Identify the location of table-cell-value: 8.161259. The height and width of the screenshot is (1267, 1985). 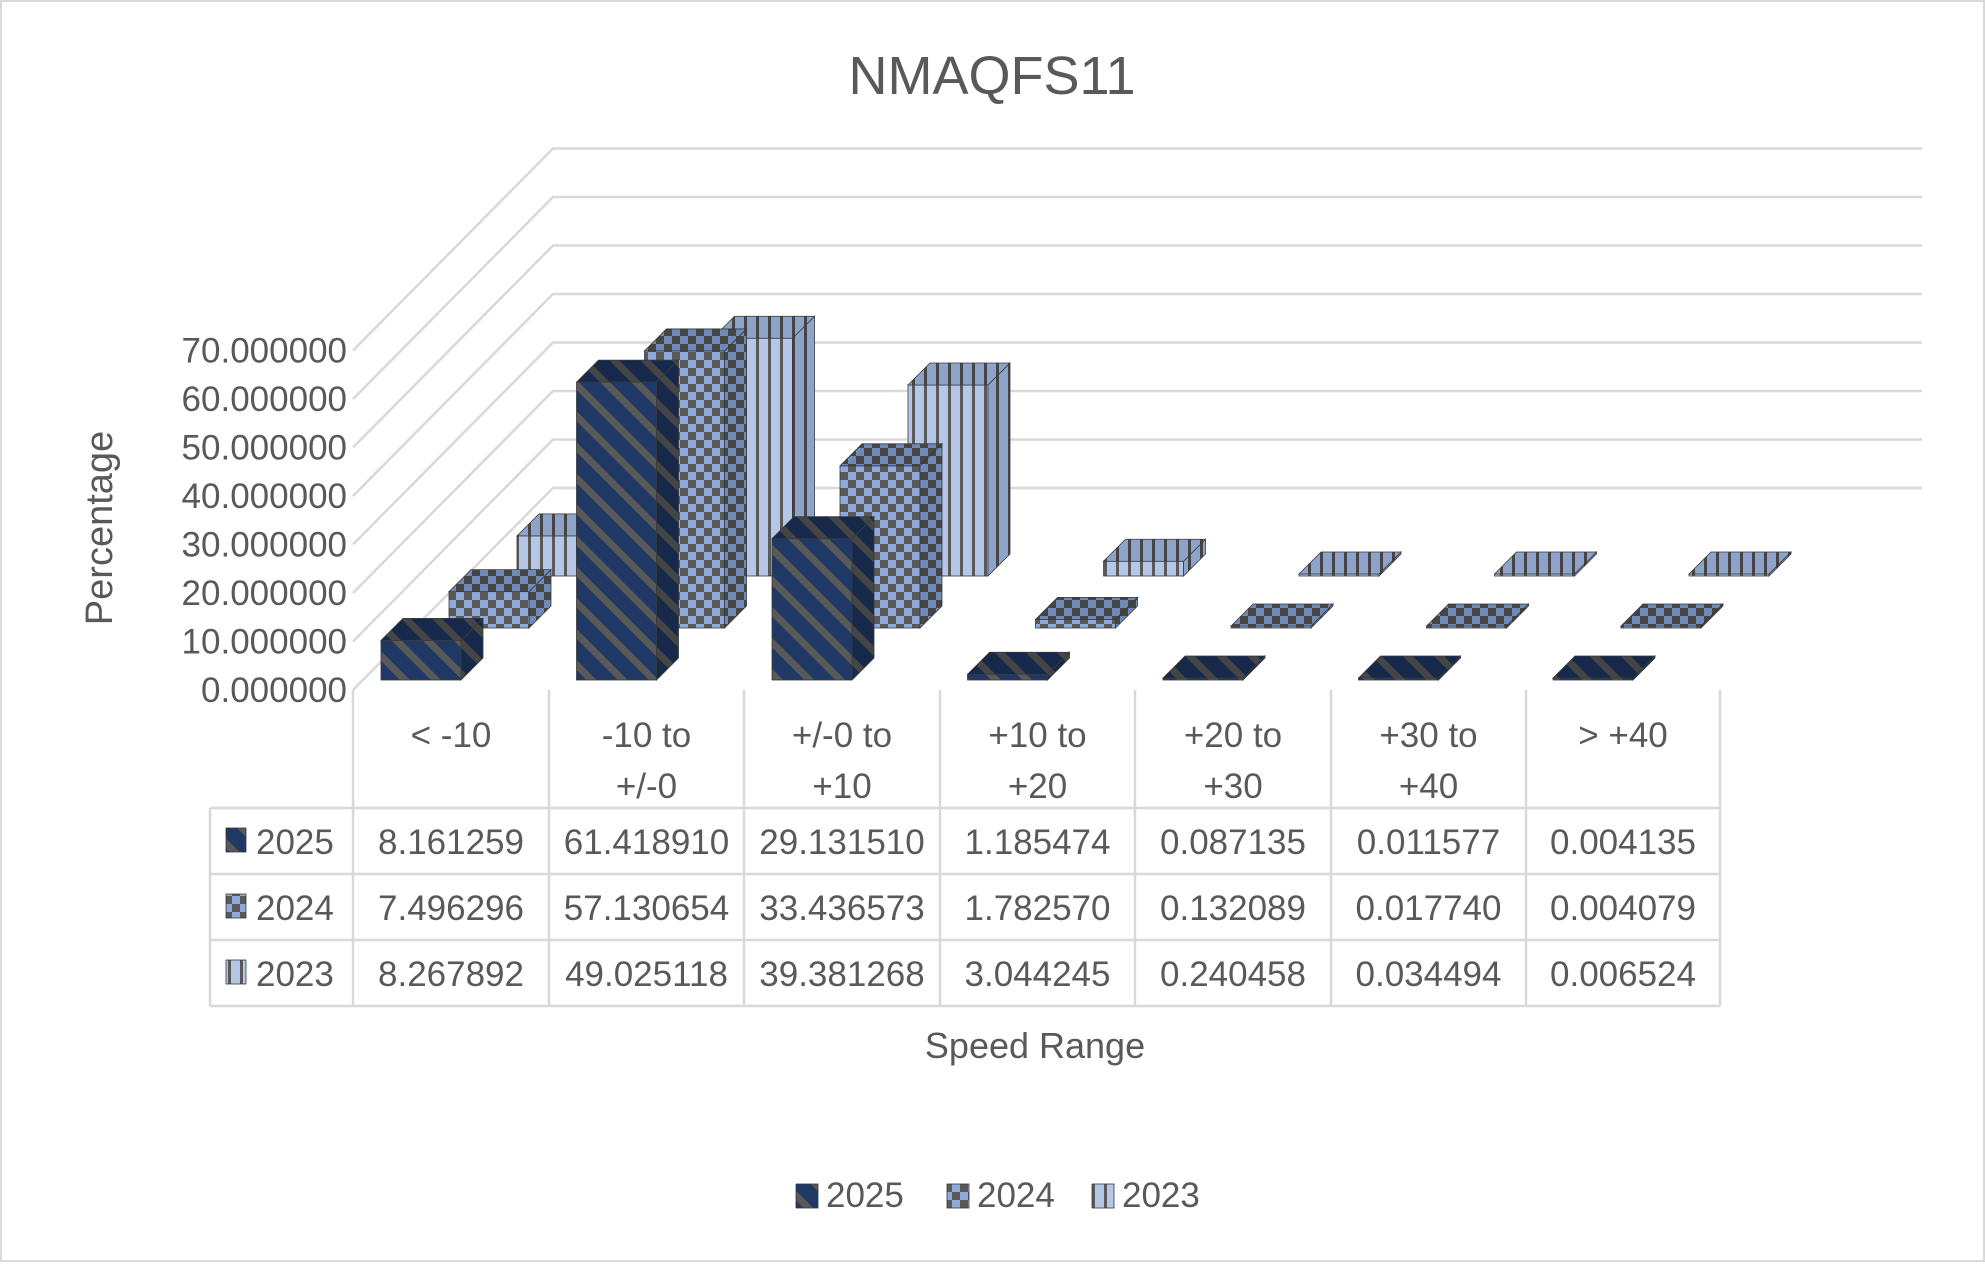
(451, 842).